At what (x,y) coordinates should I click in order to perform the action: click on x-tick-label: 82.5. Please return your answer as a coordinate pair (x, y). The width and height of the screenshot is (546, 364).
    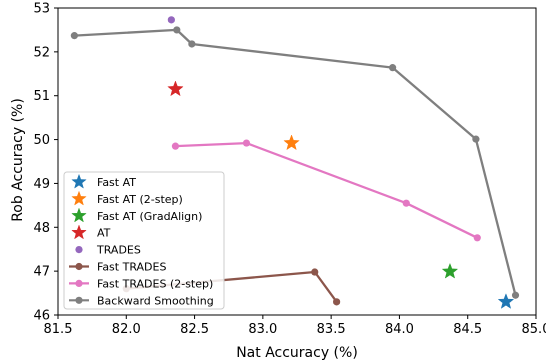
    Looking at the image, I should click on (194, 329).